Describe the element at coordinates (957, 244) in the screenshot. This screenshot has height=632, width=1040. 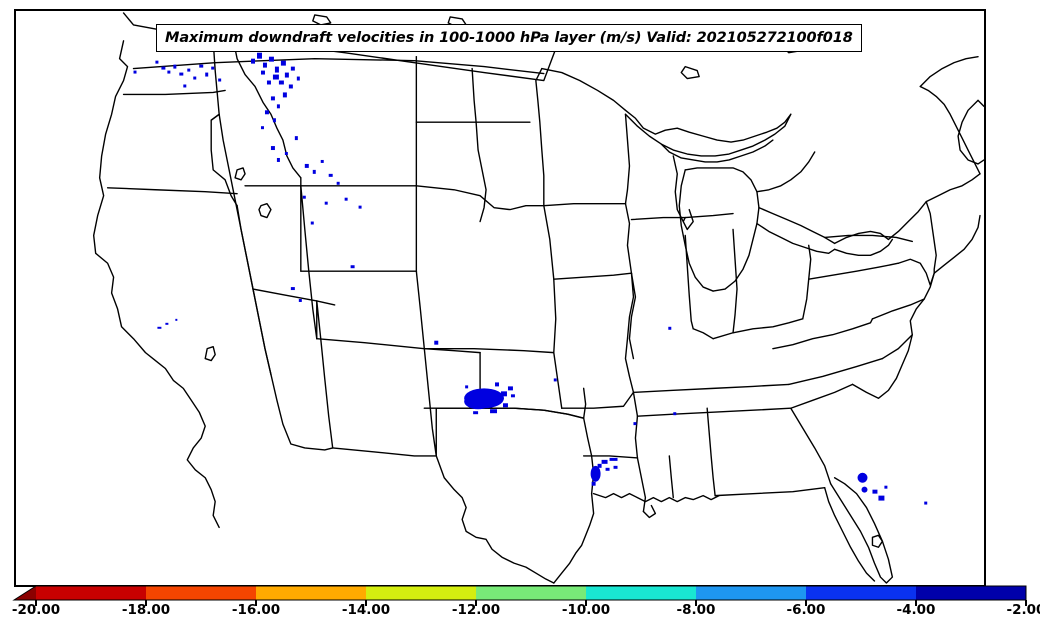
I see `new-england-coast` at that location.